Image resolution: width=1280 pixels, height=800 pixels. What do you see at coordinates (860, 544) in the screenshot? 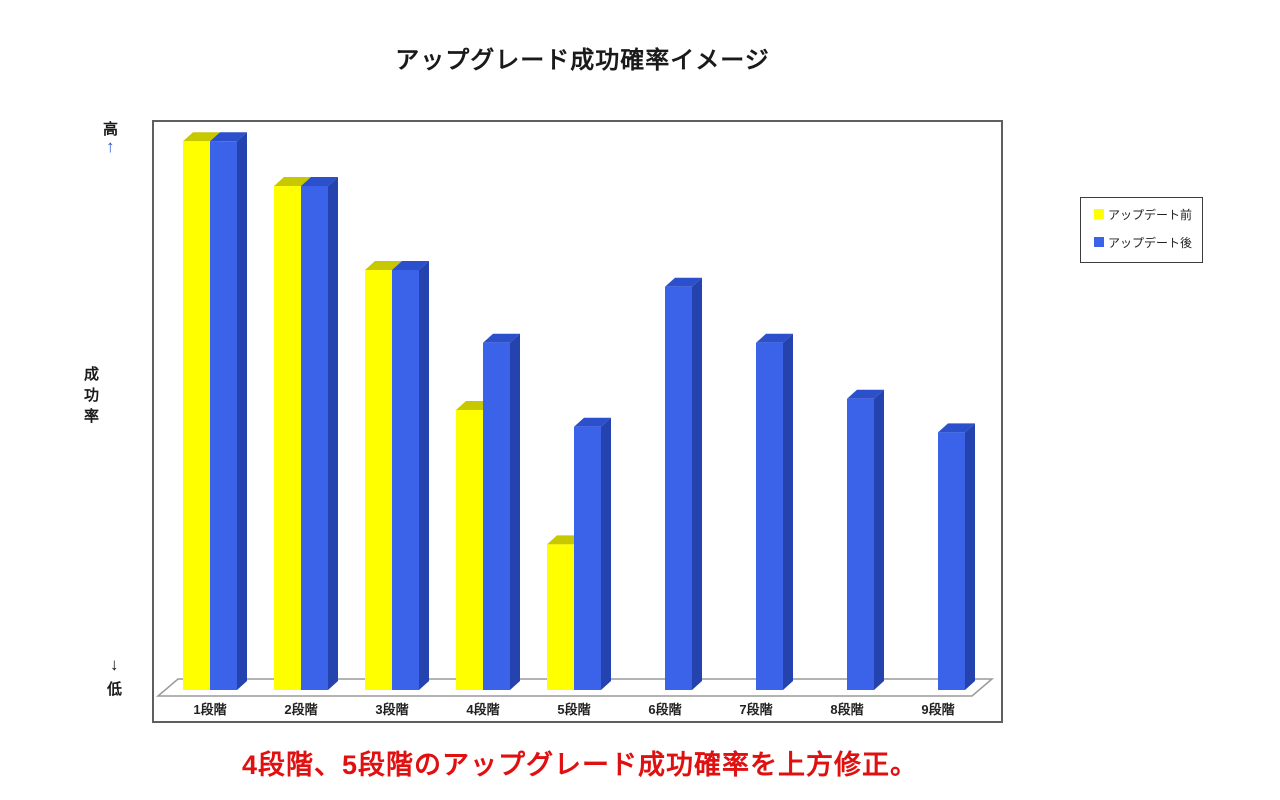
I see `bar-front-after-stage8` at bounding box center [860, 544].